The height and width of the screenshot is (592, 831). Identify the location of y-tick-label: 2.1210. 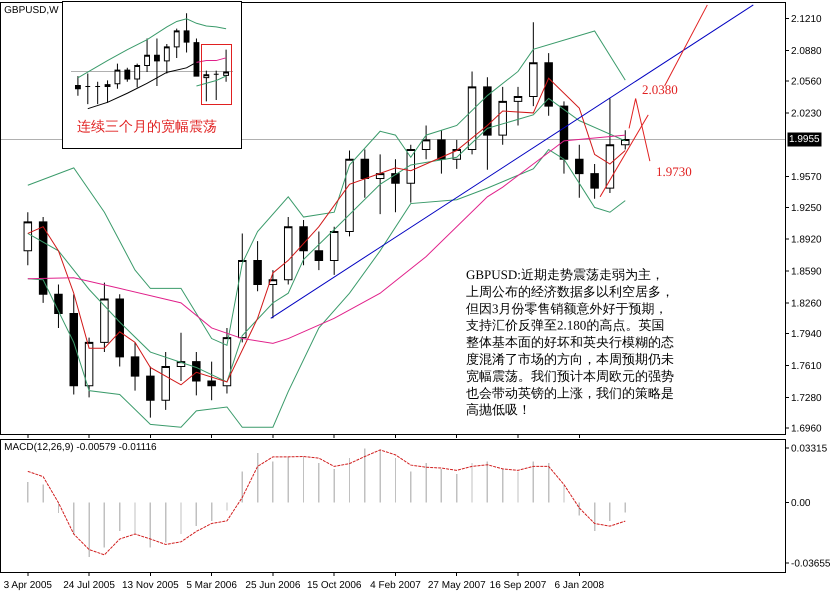
(806, 19).